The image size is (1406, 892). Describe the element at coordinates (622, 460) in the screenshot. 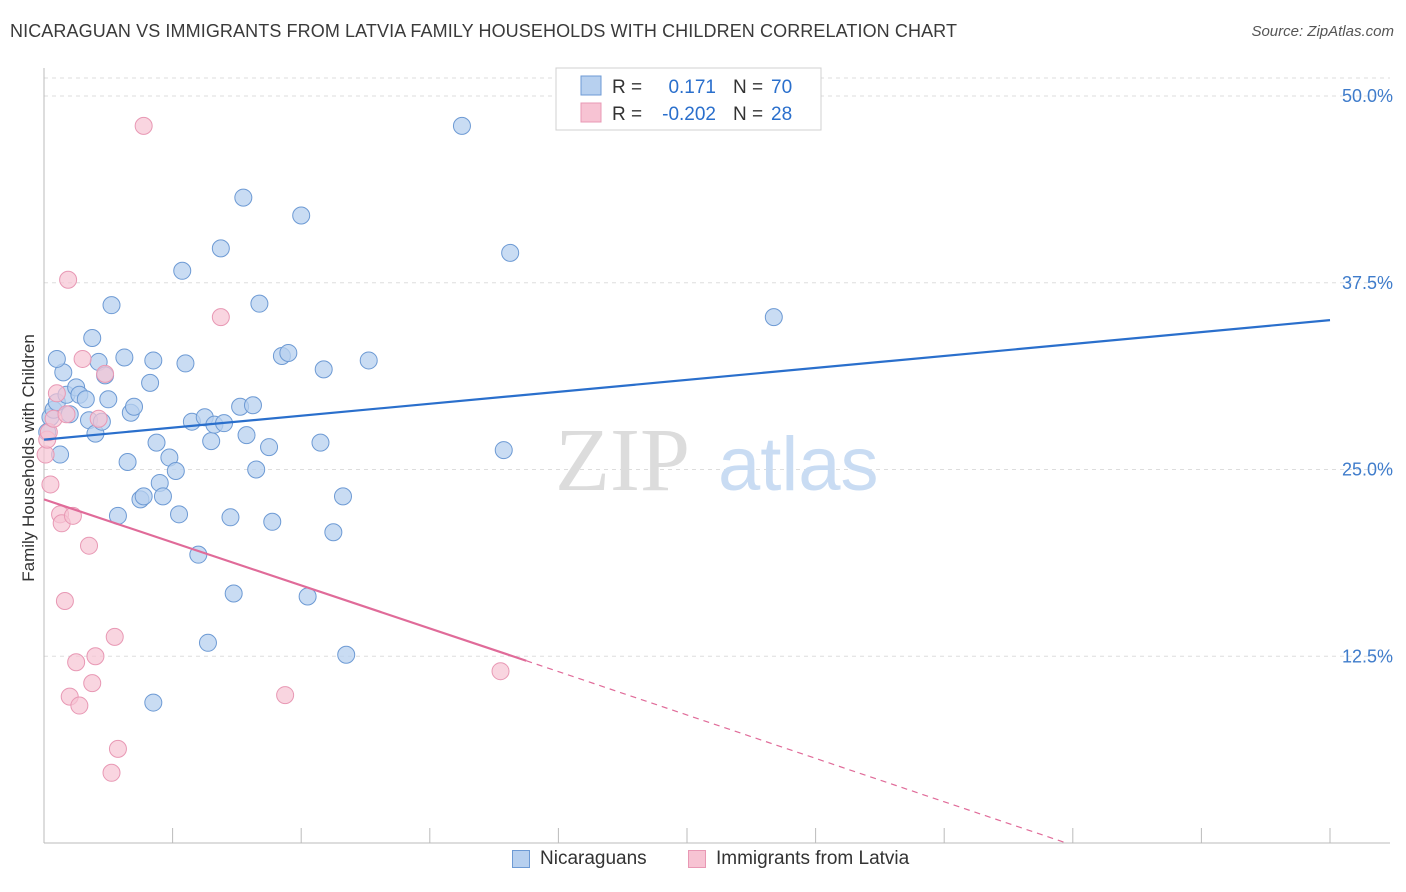

I see `watermark-zip: ZIP` at that location.